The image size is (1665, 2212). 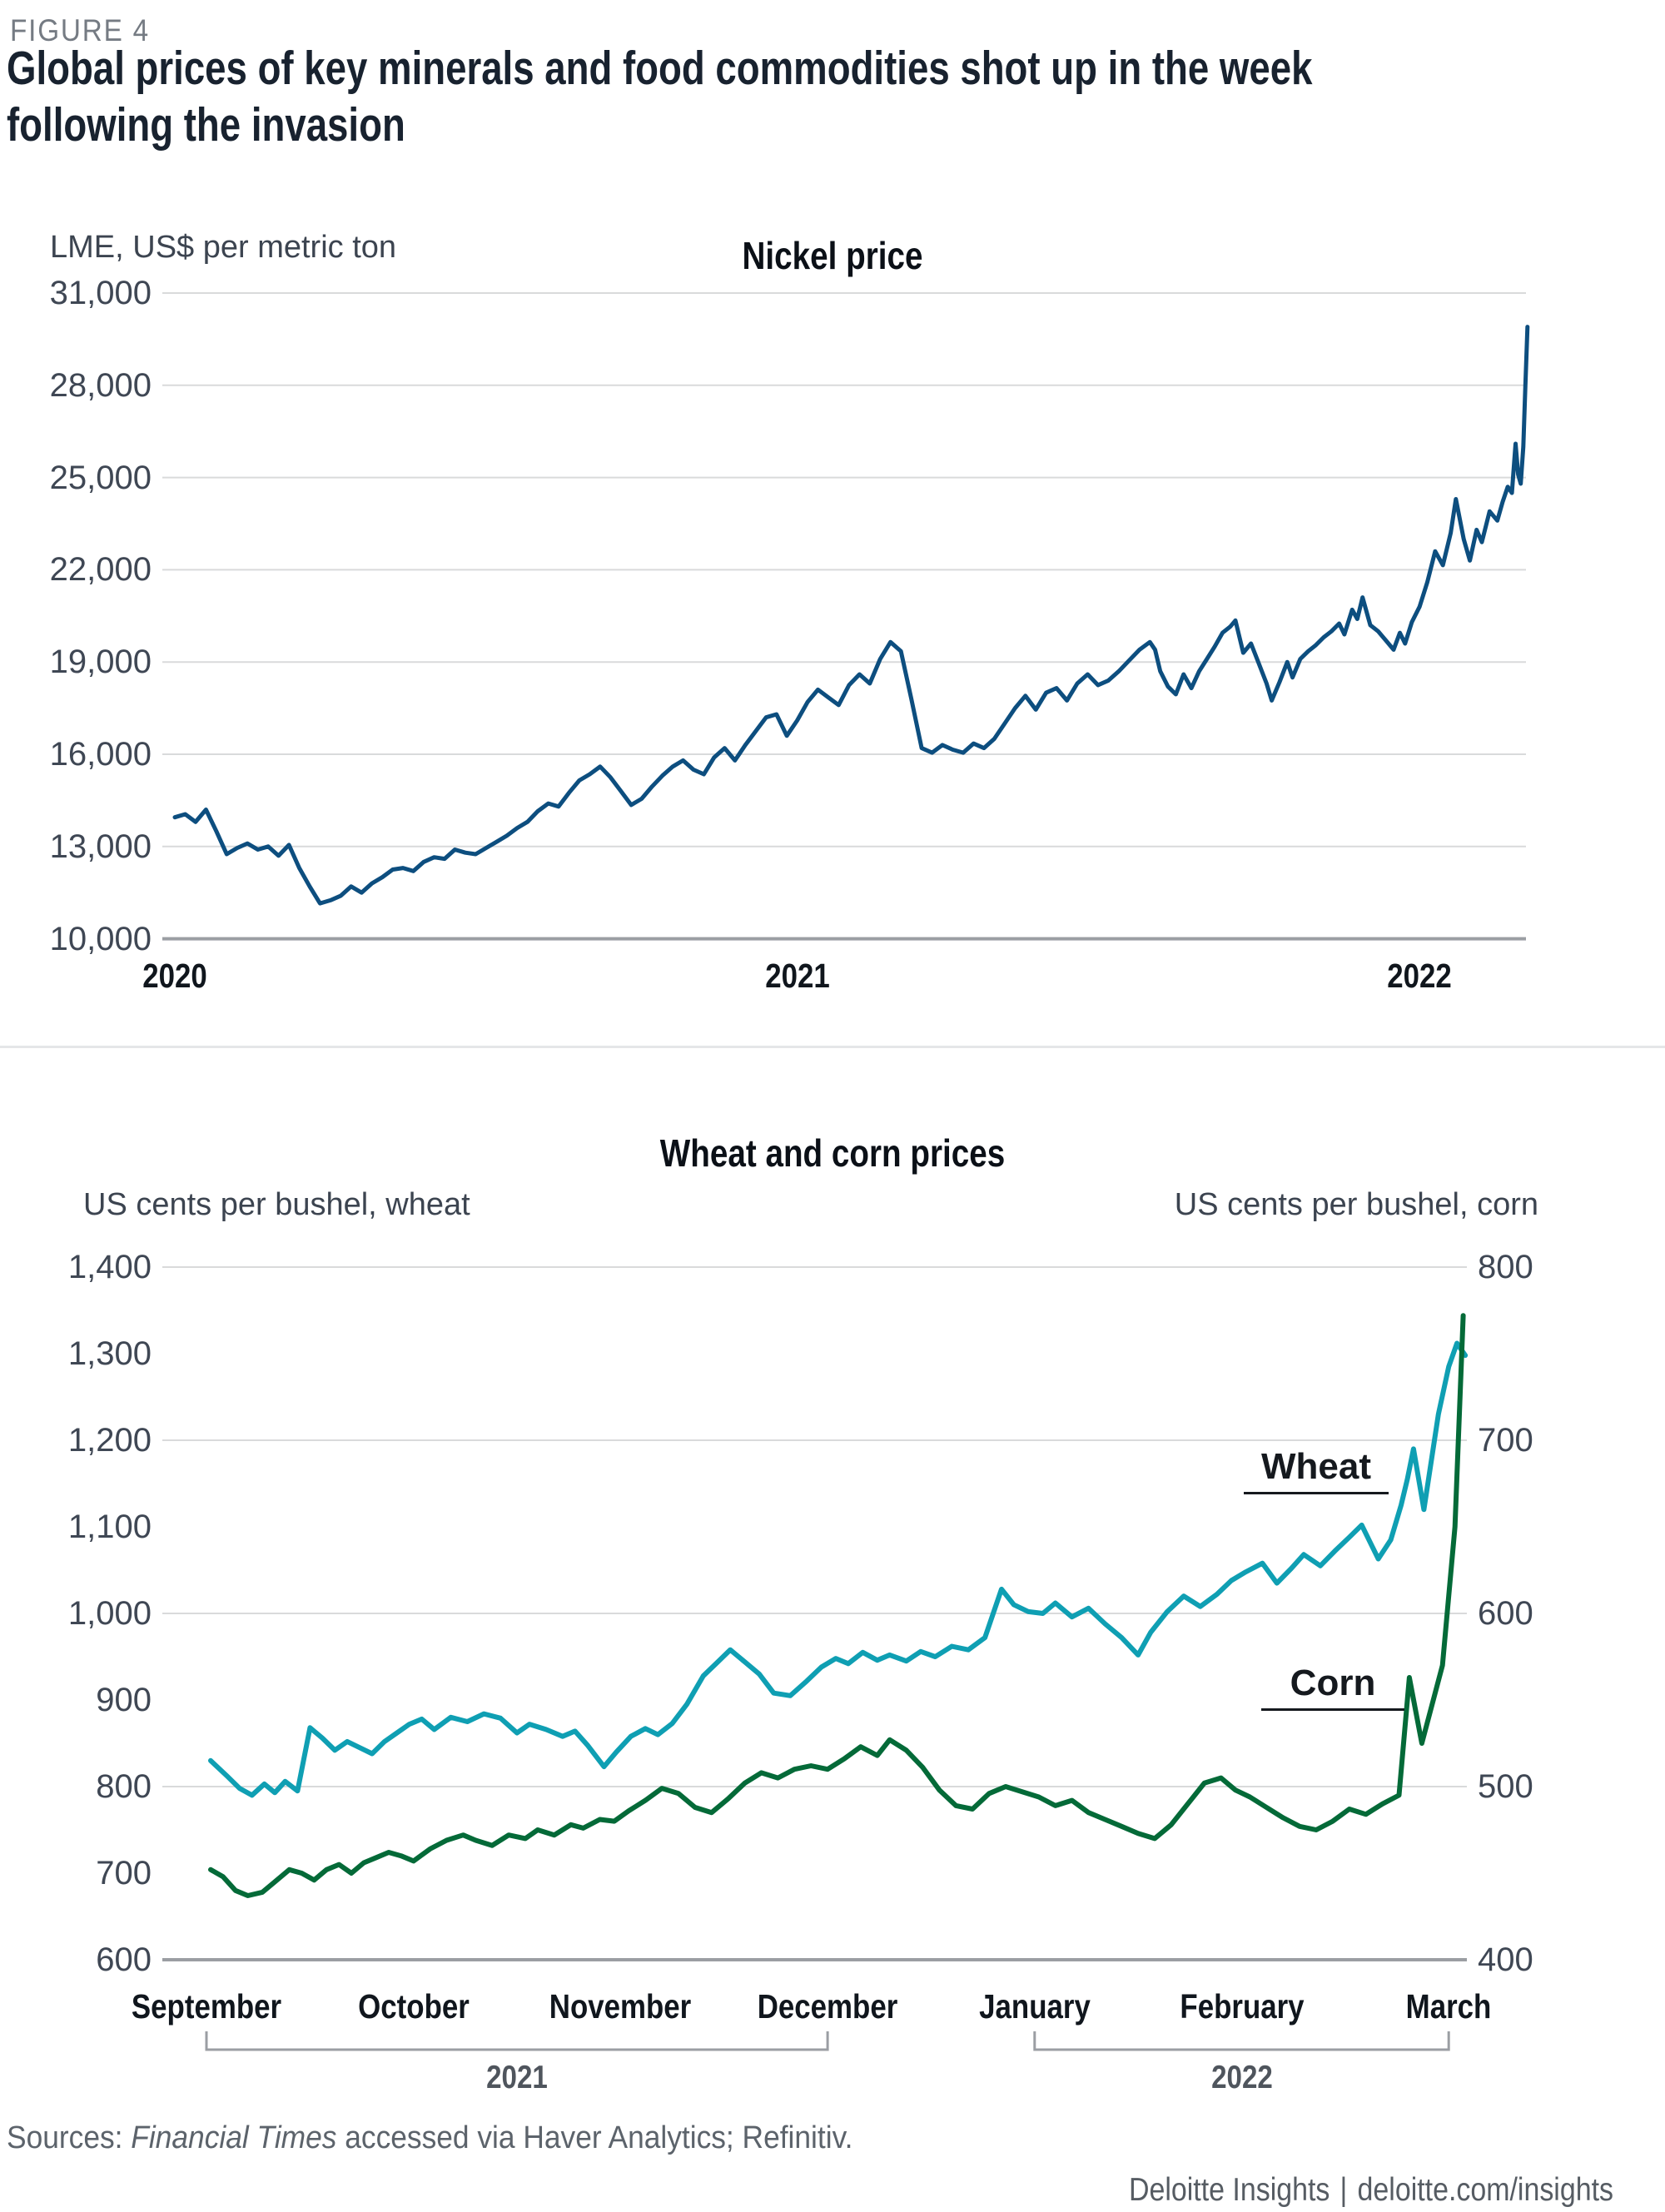 I want to click on corn-axis-tick-label: 500, so click(x=1505, y=1786).